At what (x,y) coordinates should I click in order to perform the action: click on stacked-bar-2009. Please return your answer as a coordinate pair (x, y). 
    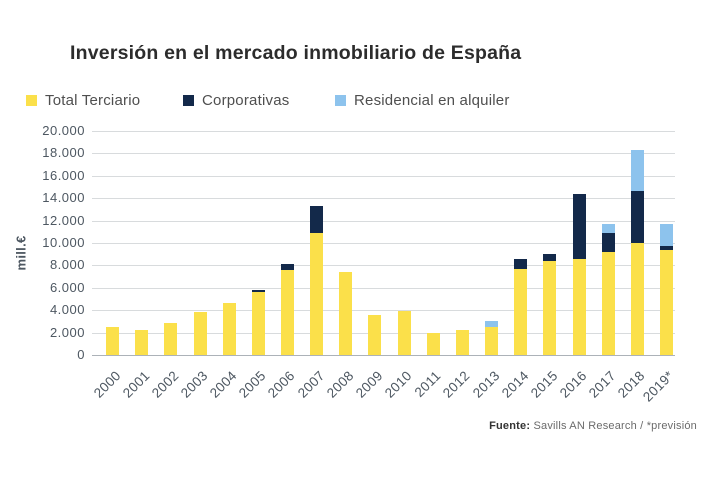
    Looking at the image, I should click on (375, 334).